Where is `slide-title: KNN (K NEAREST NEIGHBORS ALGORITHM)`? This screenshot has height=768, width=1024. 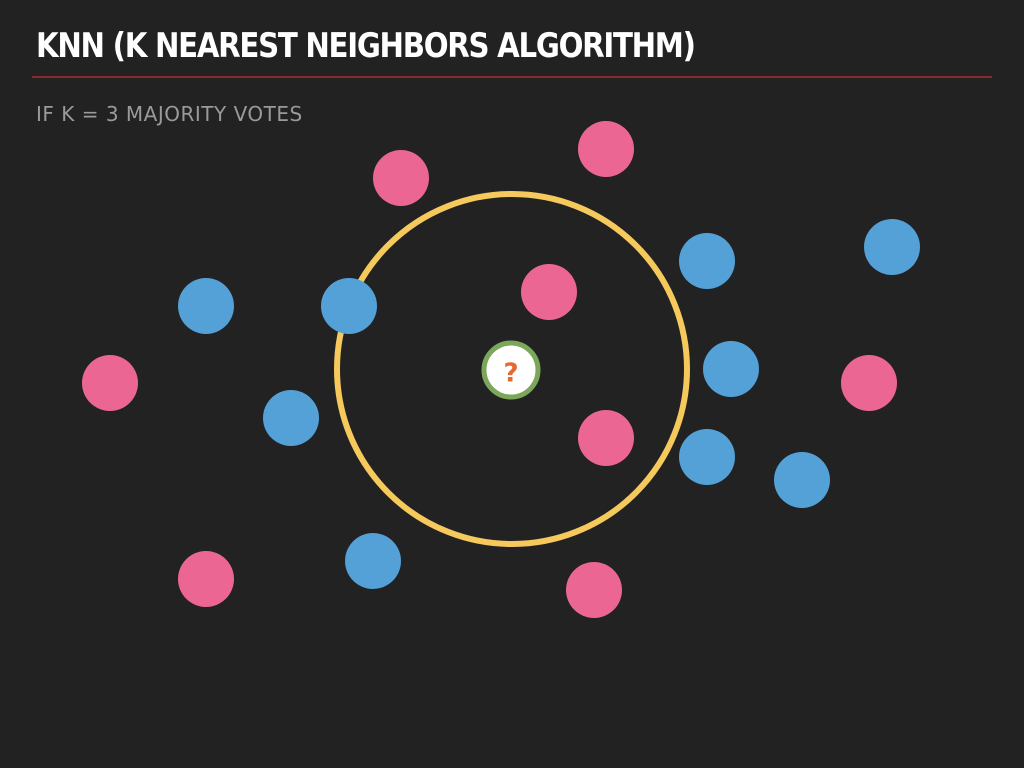 slide-title: KNN (K NEAREST NEIGHBORS ALGORITHM) is located at coordinates (366, 46).